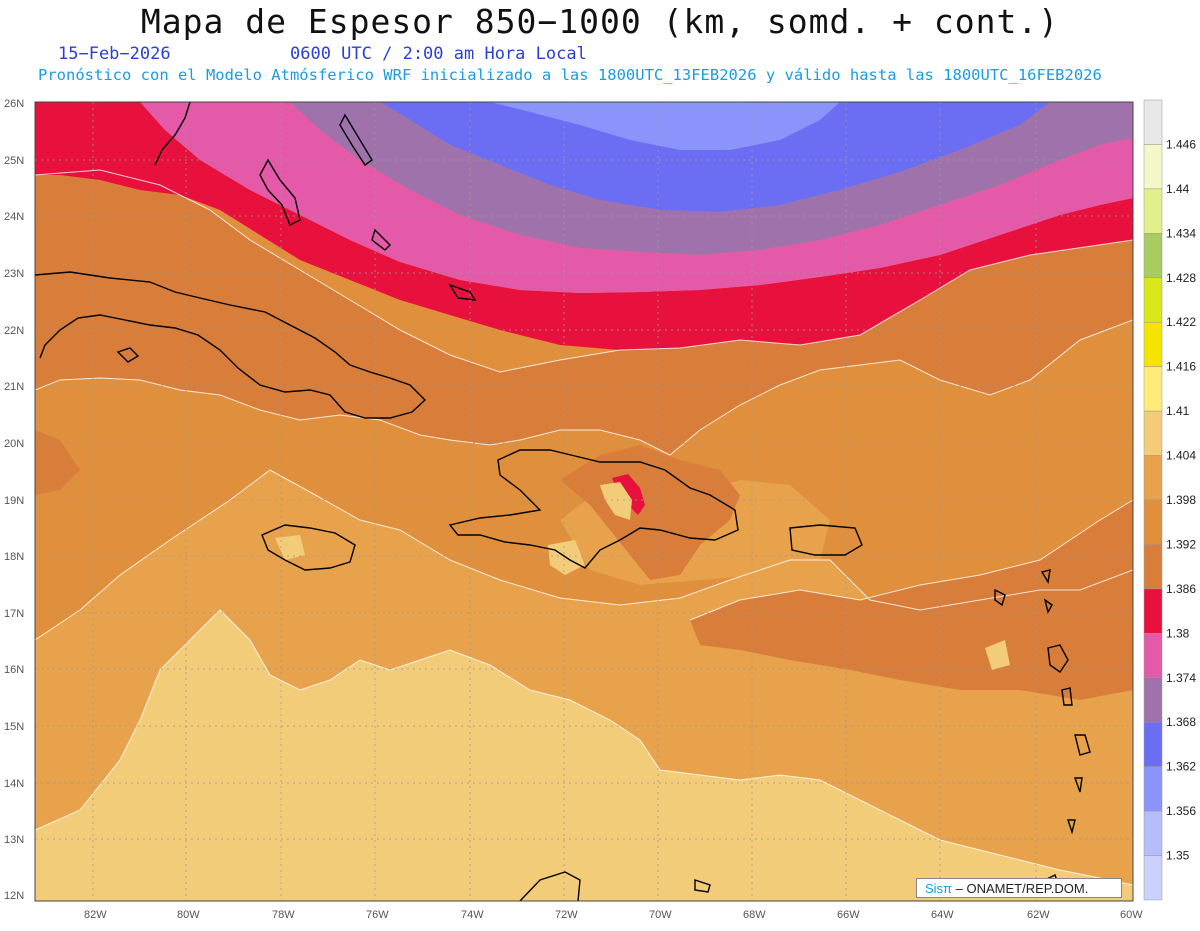 The width and height of the screenshot is (1200, 931). Describe the element at coordinates (1181, 544) in the screenshot. I see `colorbar-label: 1.392` at that location.